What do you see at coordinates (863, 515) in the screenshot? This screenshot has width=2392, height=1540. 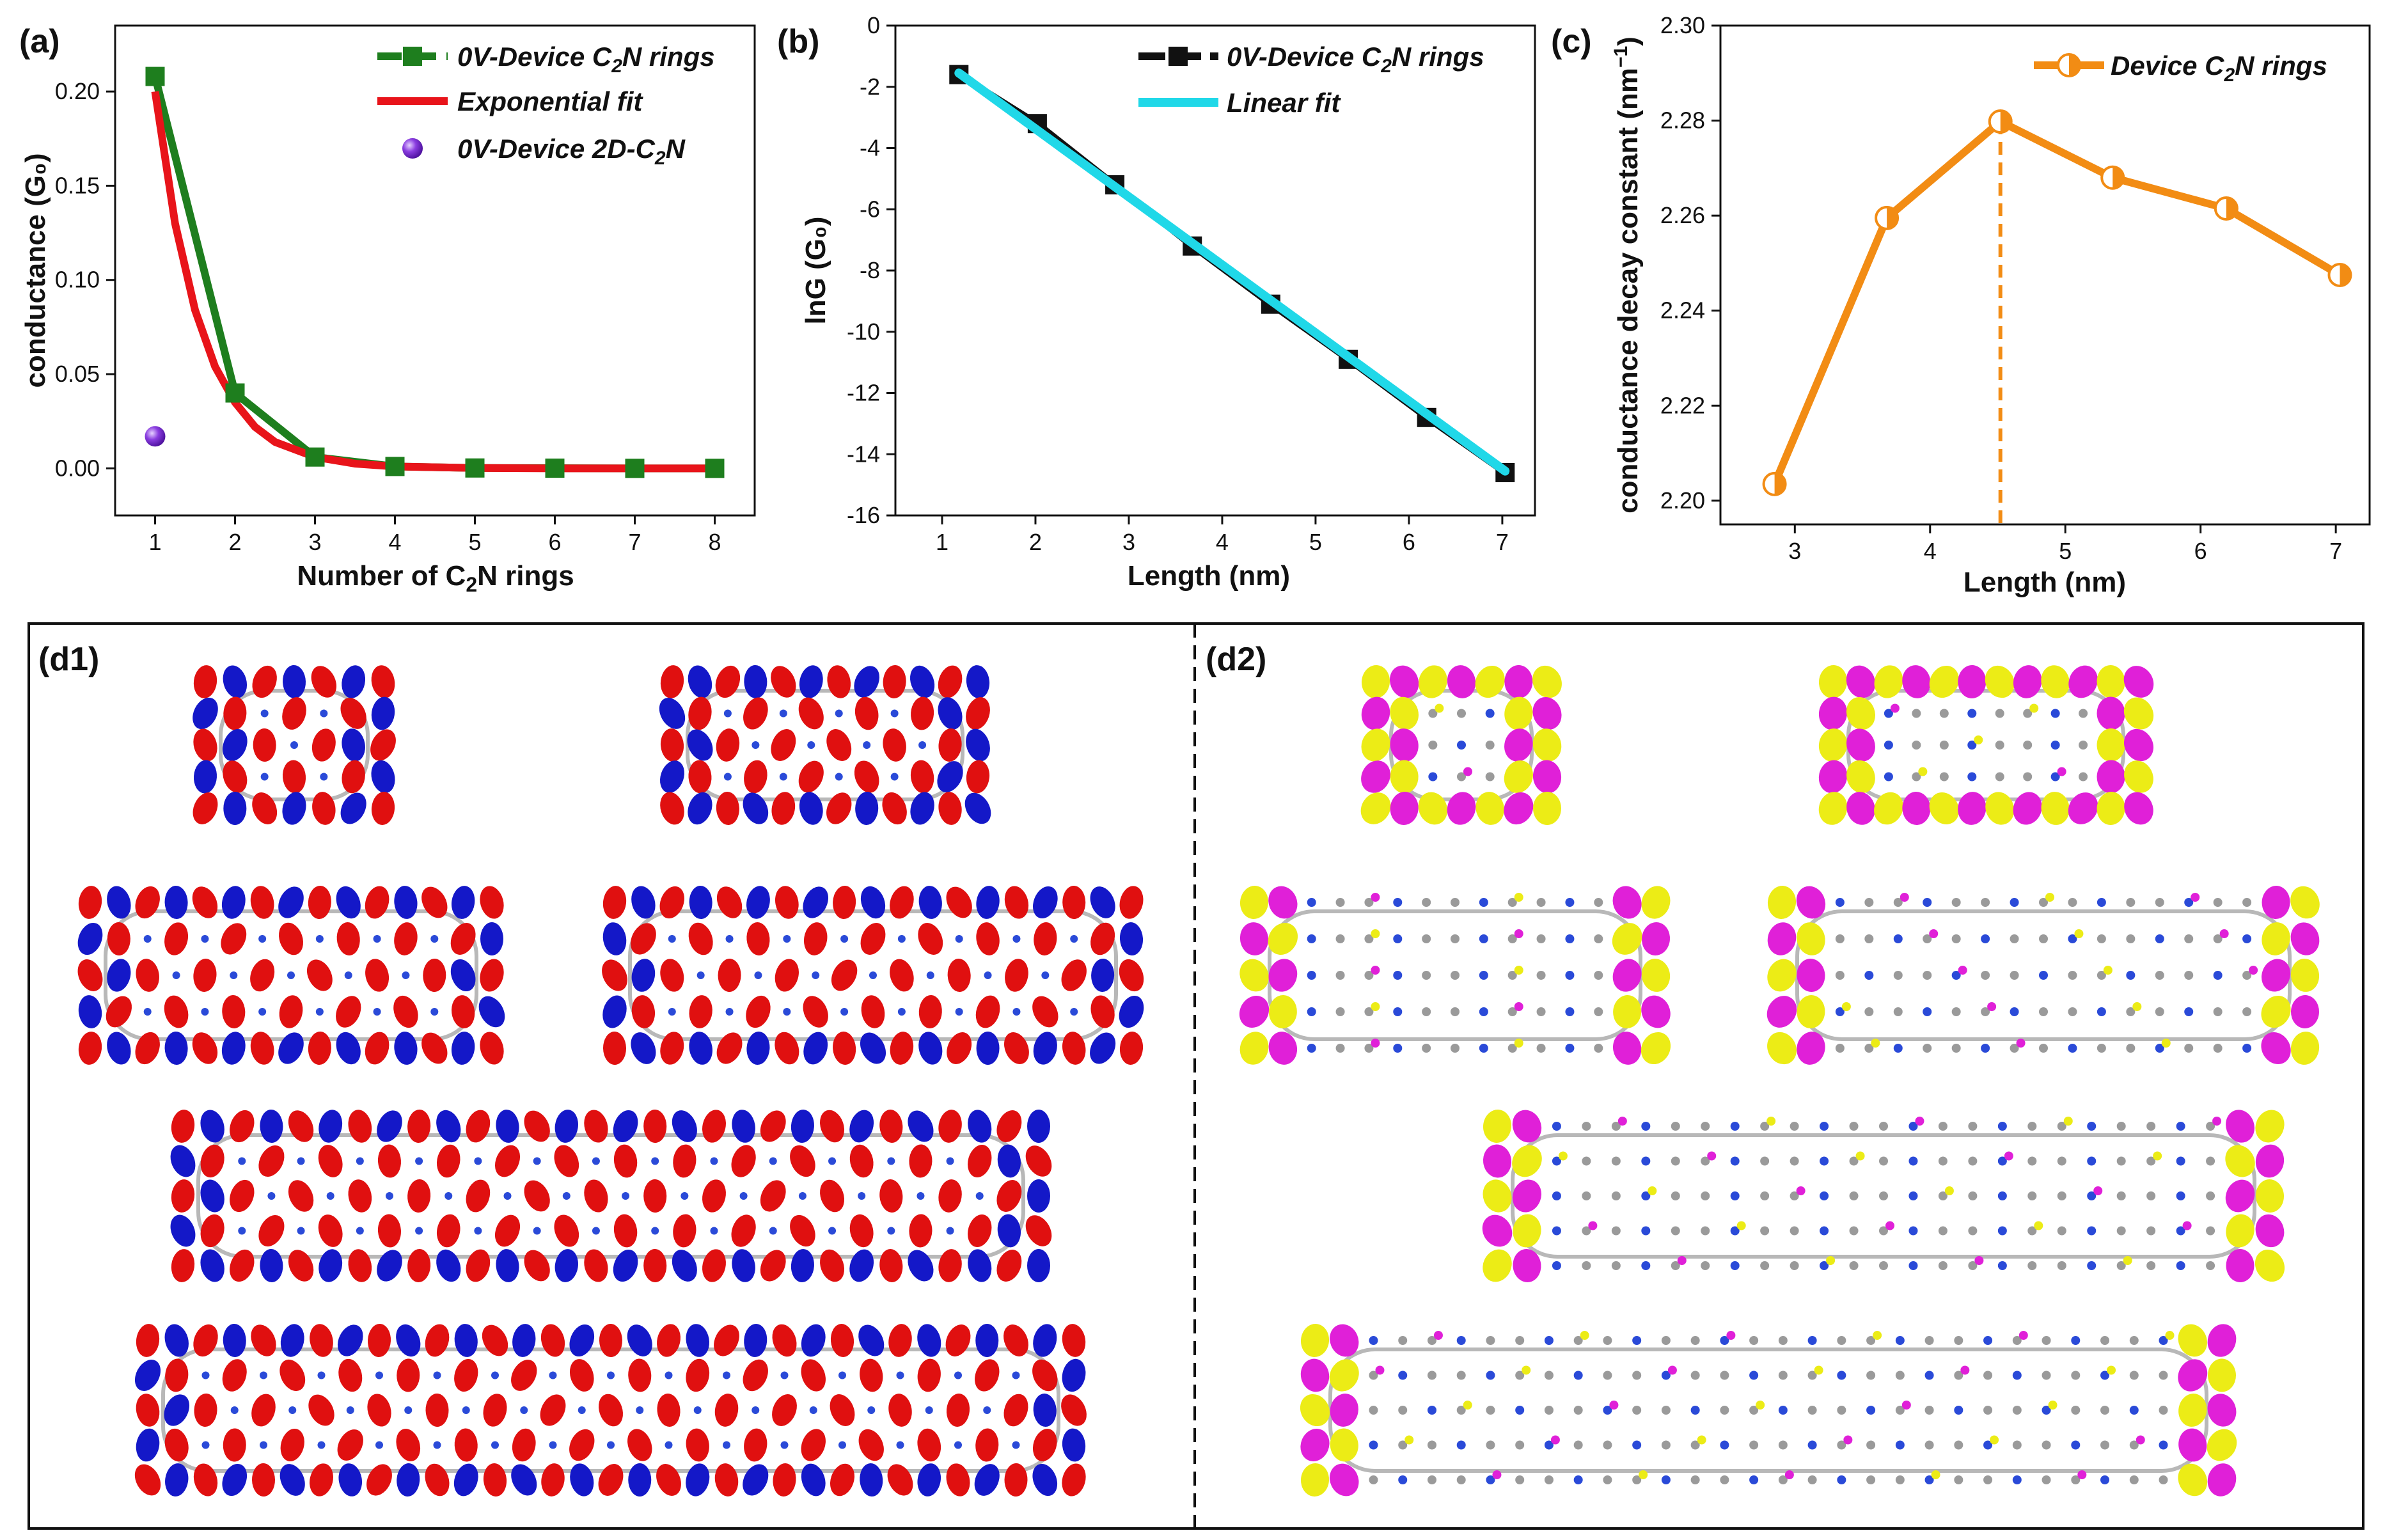 I see `y-tick-label: -16` at bounding box center [863, 515].